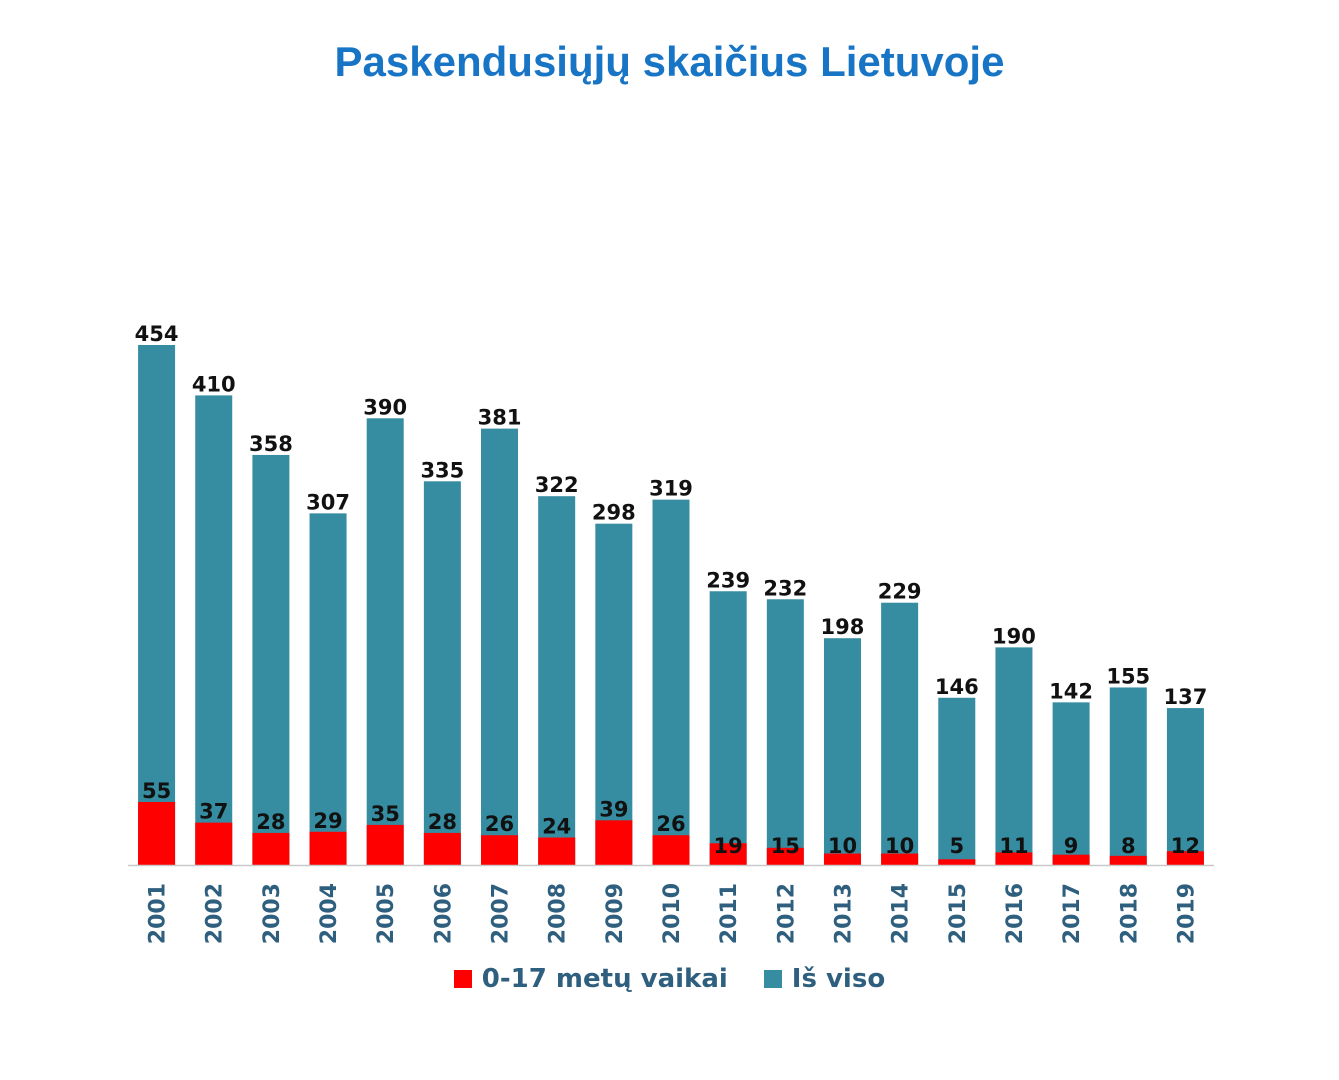 The width and height of the screenshot is (1339, 1080). Describe the element at coordinates (785, 732) in the screenshot. I see `bar-total-2012` at that location.